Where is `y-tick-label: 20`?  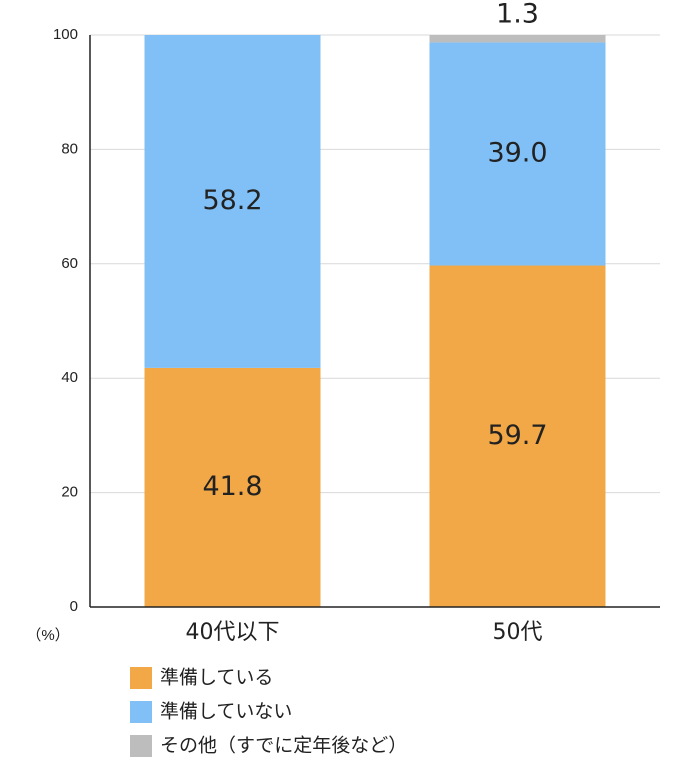 y-tick-label: 20 is located at coordinates (69, 492).